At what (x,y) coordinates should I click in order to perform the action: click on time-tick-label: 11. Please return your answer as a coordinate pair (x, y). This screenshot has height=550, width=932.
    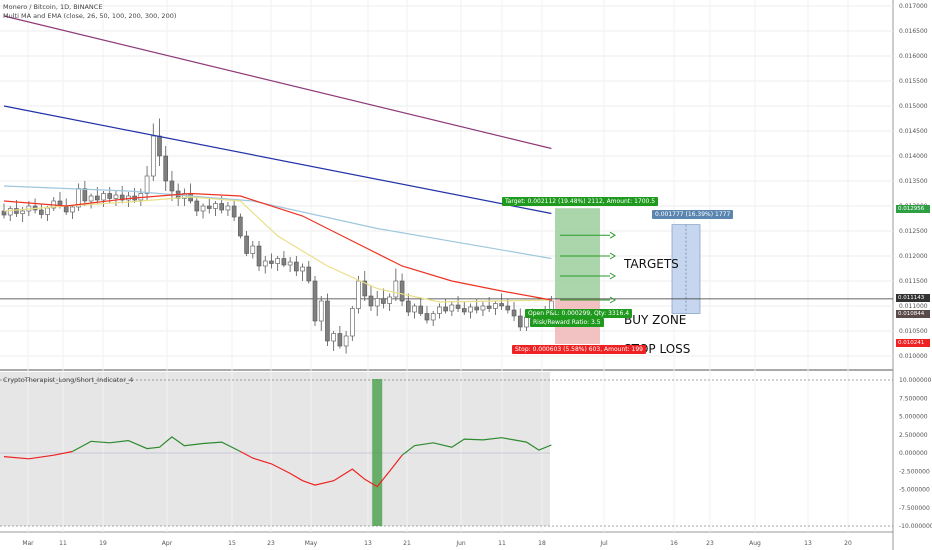
    Looking at the image, I should click on (63, 543).